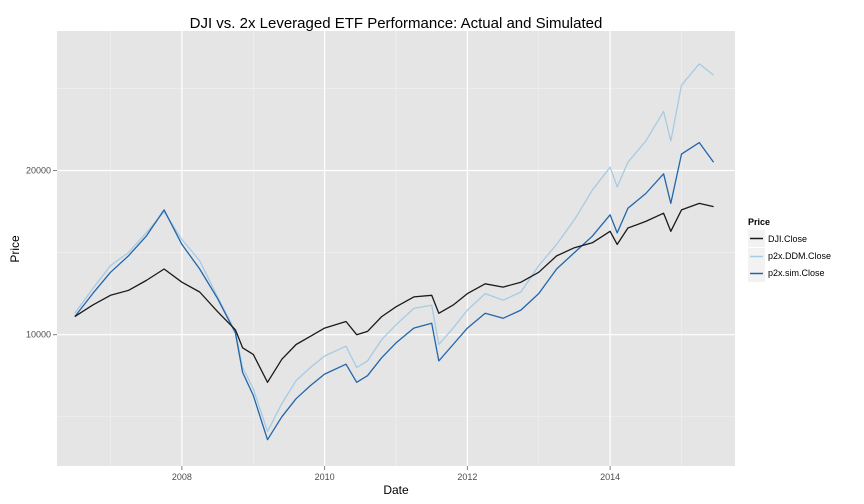  What do you see at coordinates (796, 273) in the screenshot?
I see `legend-label-sim: p2x.sim.Close` at bounding box center [796, 273].